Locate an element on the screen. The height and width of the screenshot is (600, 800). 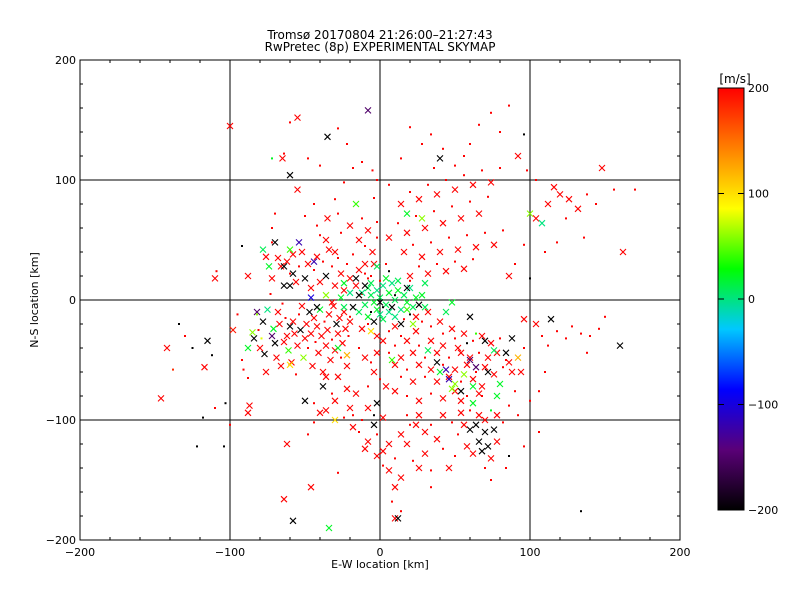
colorbar-tick-label: −100 is located at coordinates (763, 405).